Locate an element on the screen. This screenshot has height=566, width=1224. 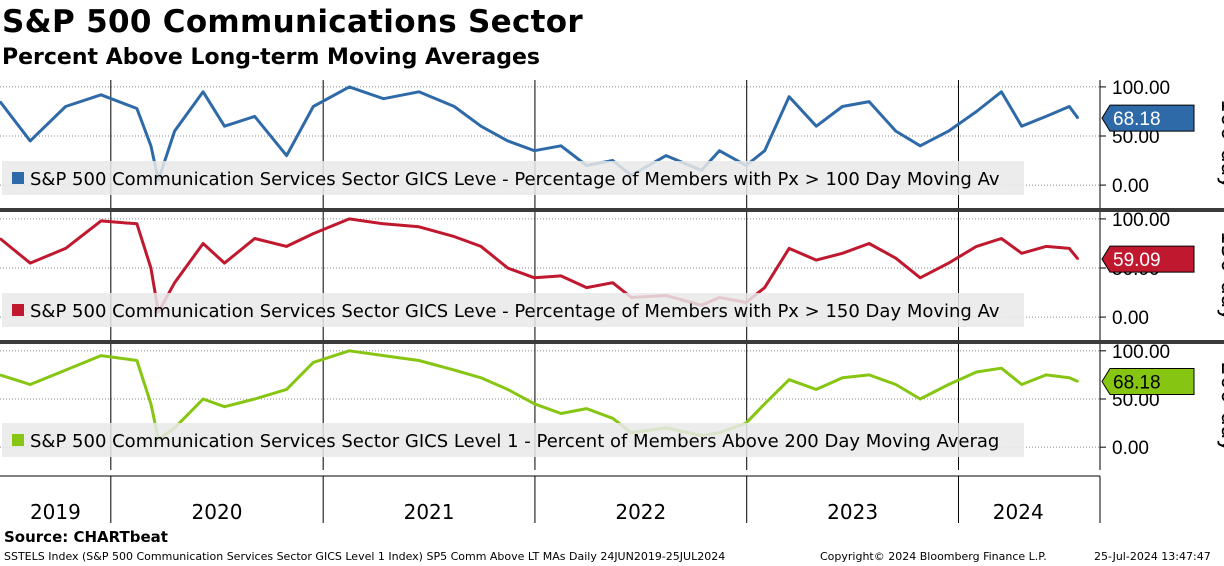
last-value-label: 68.18 is located at coordinates (1137, 382).